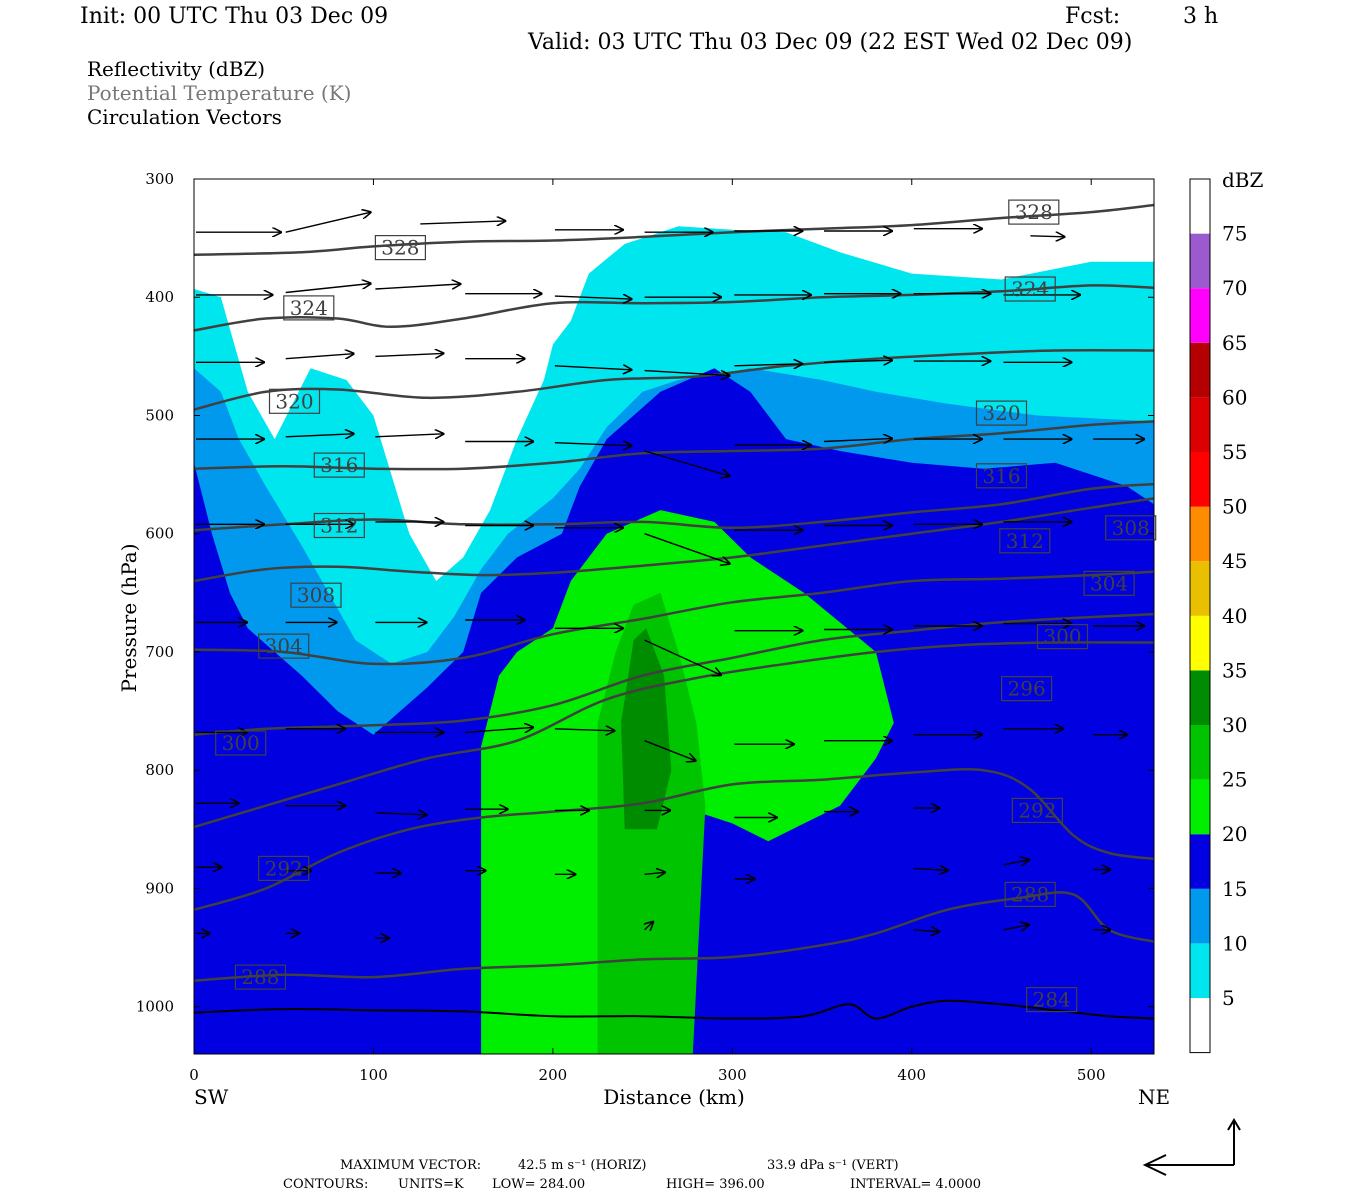  I want to click on x-axis-right-label: NE, so click(1154, 1097).